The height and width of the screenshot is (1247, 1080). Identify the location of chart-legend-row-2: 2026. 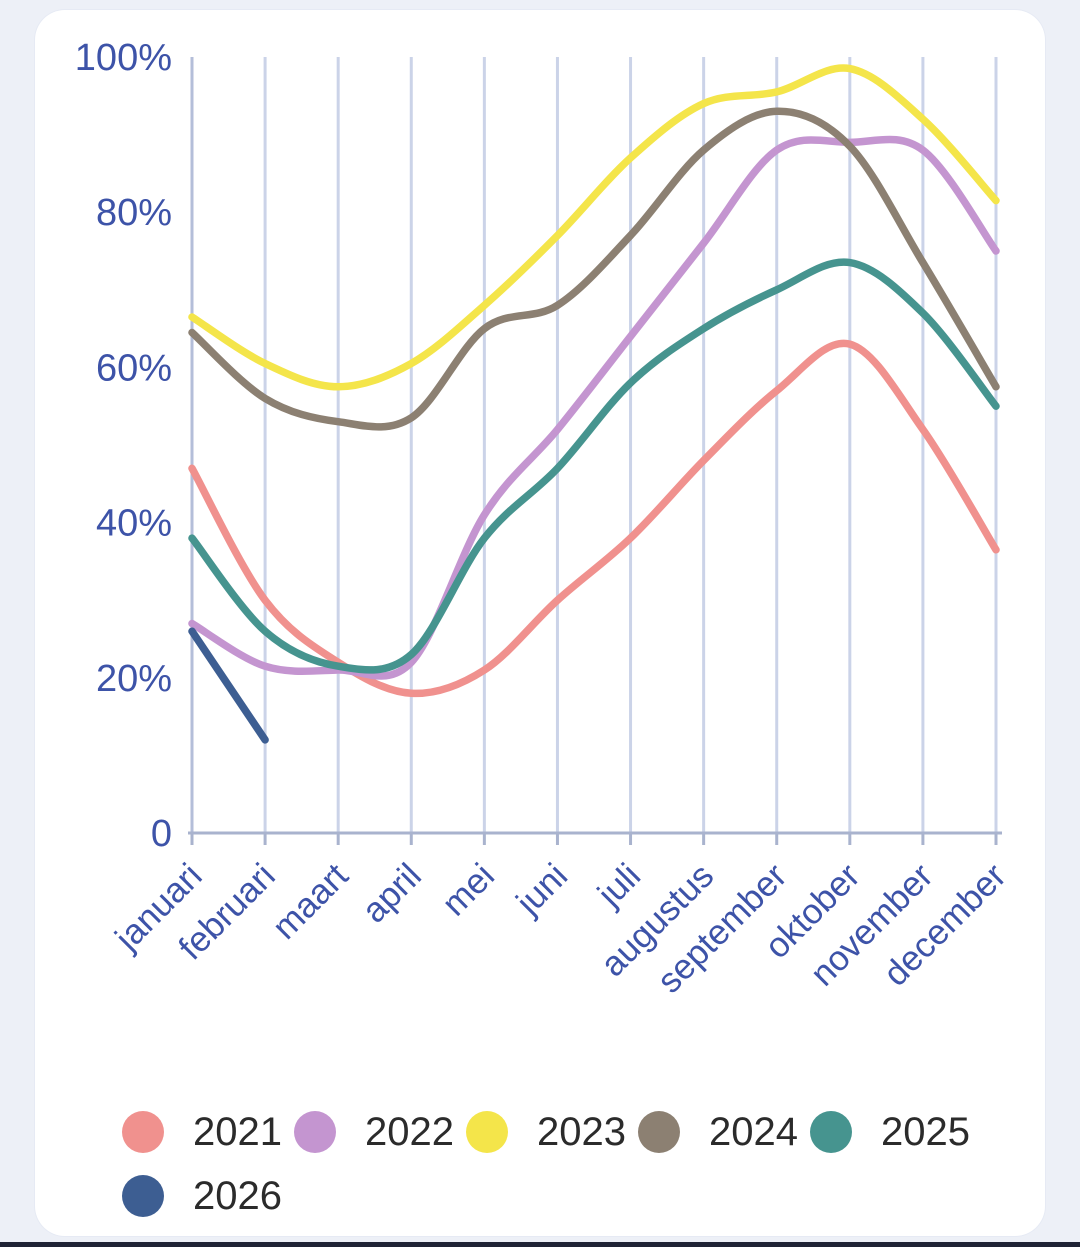
(208, 1196).